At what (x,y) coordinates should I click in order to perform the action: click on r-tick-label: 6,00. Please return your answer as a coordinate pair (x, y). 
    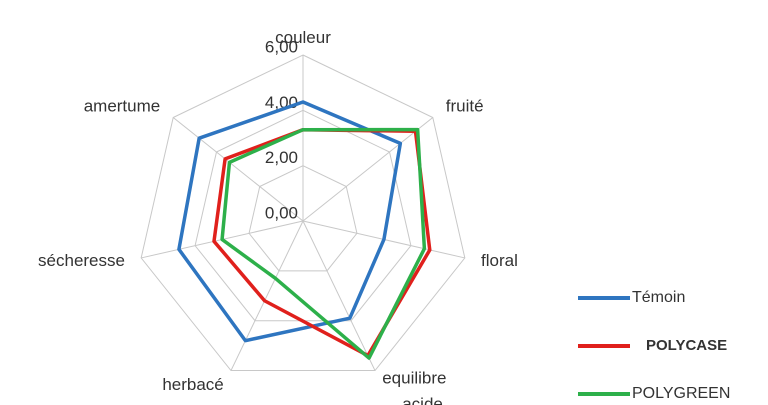
    Looking at the image, I should click on (281, 46).